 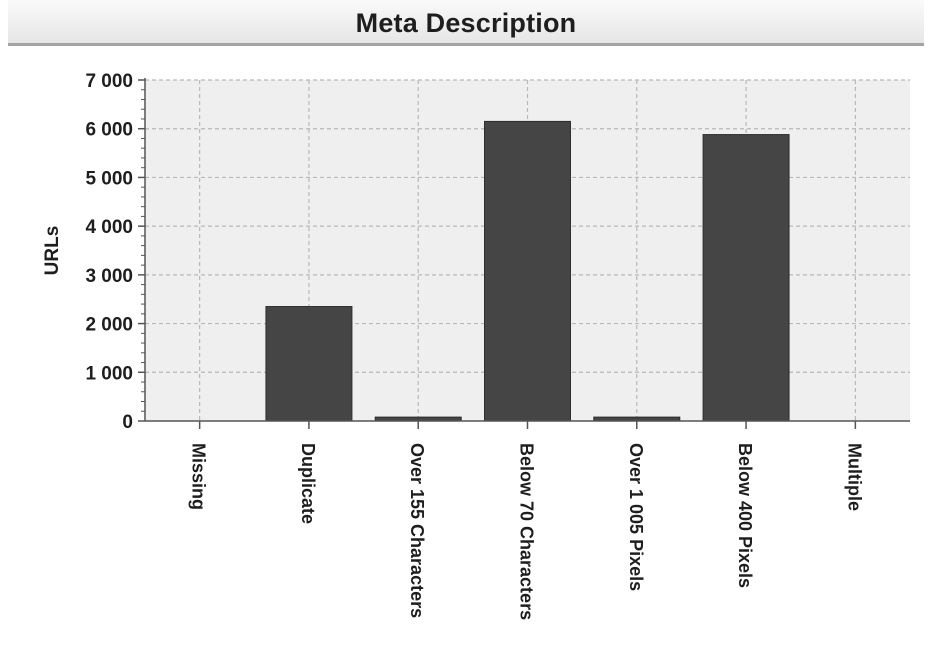 I want to click on x-tick-label: Below 70 Characters, so click(x=527, y=531).